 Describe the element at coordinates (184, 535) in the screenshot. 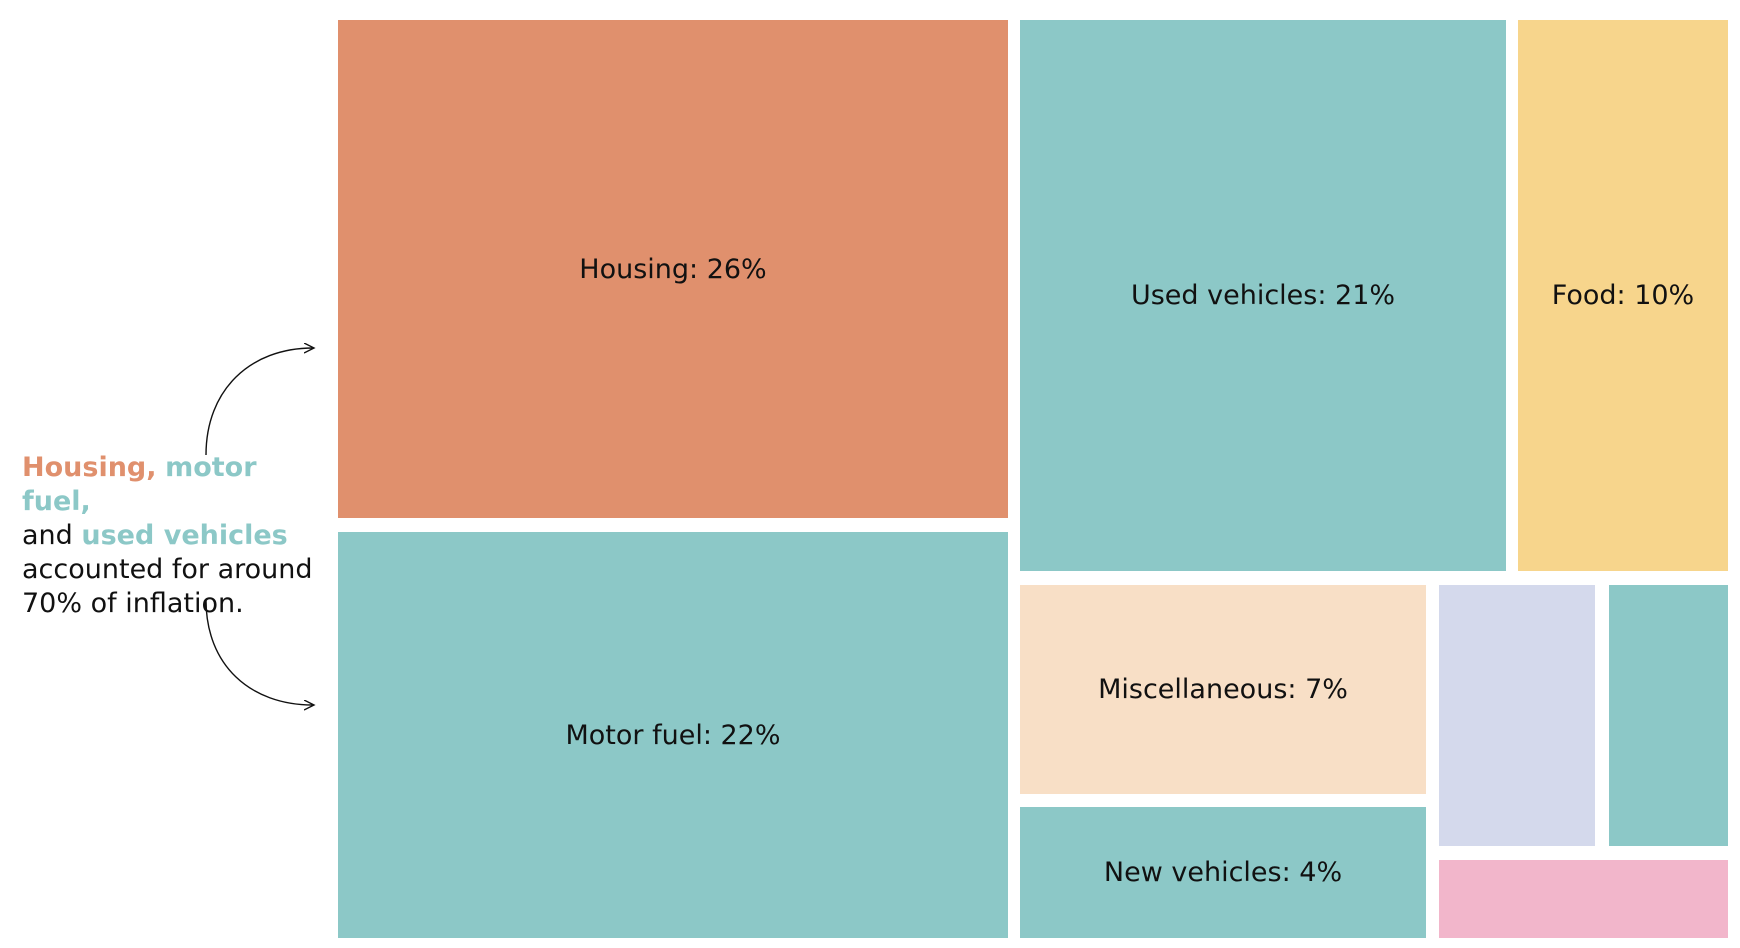

I see `annotation-used-vehicles: used vehicles` at that location.